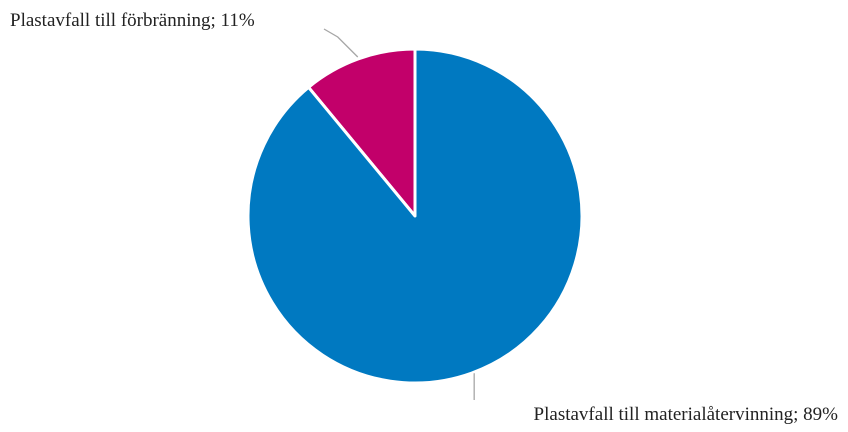 This screenshot has height=432, width=848. What do you see at coordinates (132, 20) in the screenshot?
I see `slice-label-forbranning: Plastavfall till förbränning; 11%` at bounding box center [132, 20].